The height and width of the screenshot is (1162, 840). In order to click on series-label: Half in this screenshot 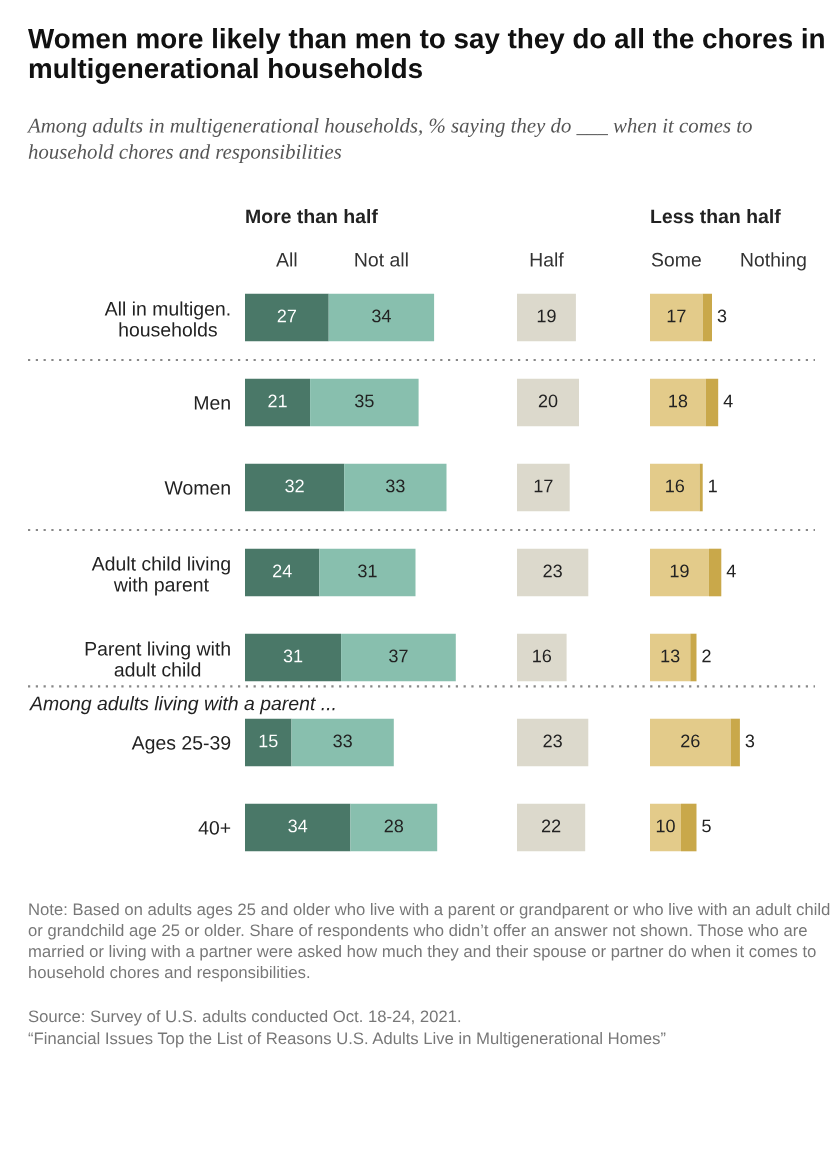, I will do `click(547, 259)`.